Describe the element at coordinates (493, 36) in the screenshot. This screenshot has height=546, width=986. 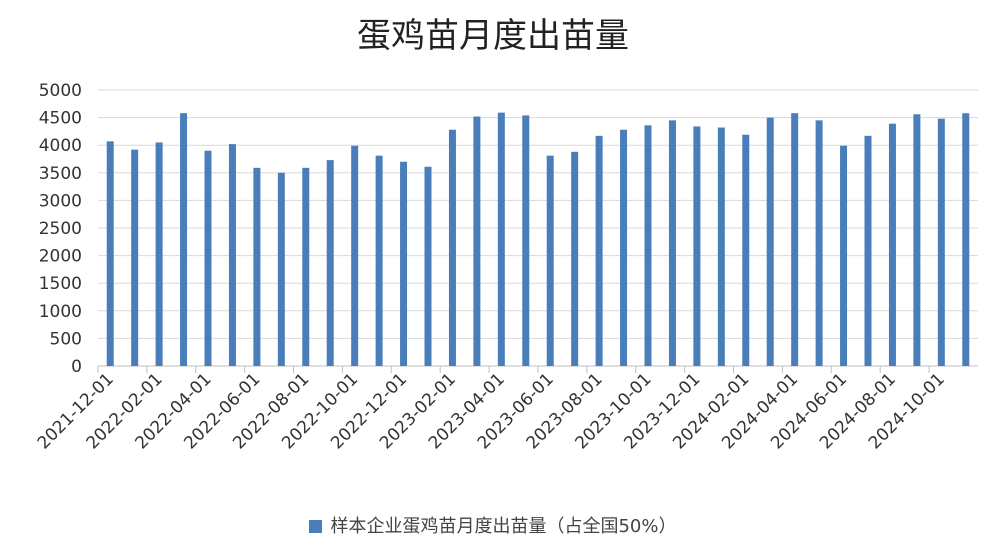
I see `chart-title: 蛋鸡苗月度出苗量` at that location.